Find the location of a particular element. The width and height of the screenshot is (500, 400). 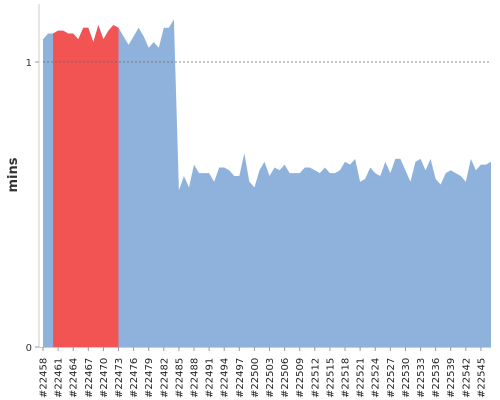

x-tick-label: #22518 is located at coordinates (346, 378).